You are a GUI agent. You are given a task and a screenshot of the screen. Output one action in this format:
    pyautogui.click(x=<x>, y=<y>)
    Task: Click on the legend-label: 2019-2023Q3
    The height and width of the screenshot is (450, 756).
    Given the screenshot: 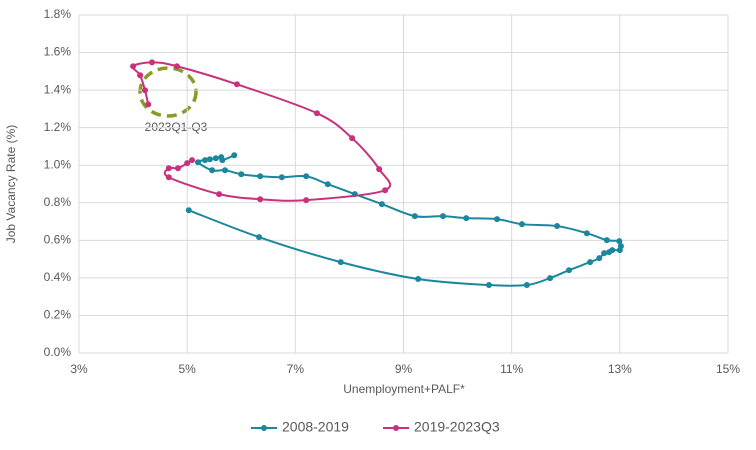 What is the action you would take?
    pyautogui.click(x=457, y=427)
    